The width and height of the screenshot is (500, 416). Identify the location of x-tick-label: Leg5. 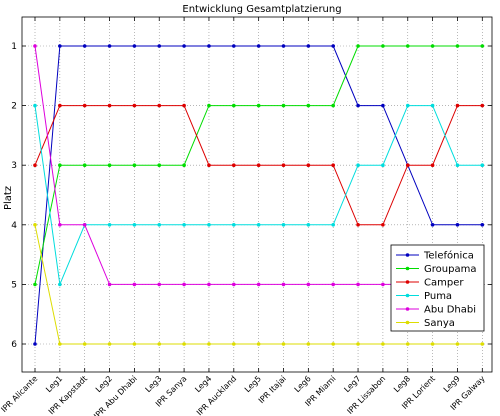
(253, 384).